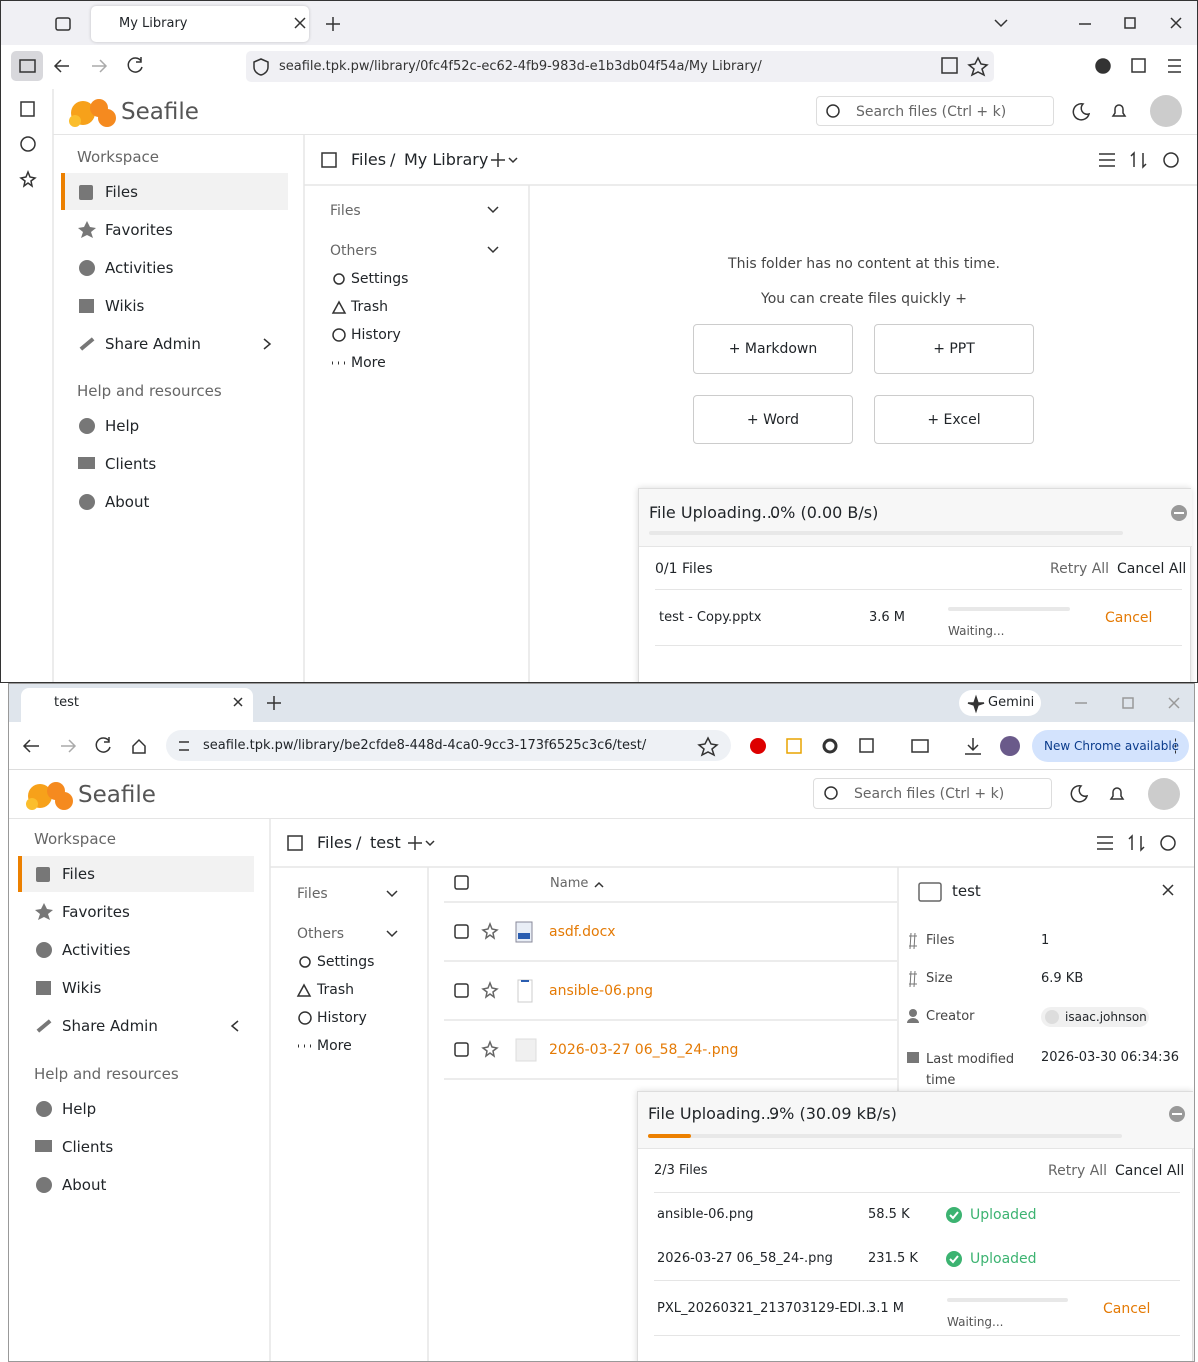 The image size is (1198, 1362). What do you see at coordinates (582, 932) in the screenshot?
I see `file-name: asdf.docx` at bounding box center [582, 932].